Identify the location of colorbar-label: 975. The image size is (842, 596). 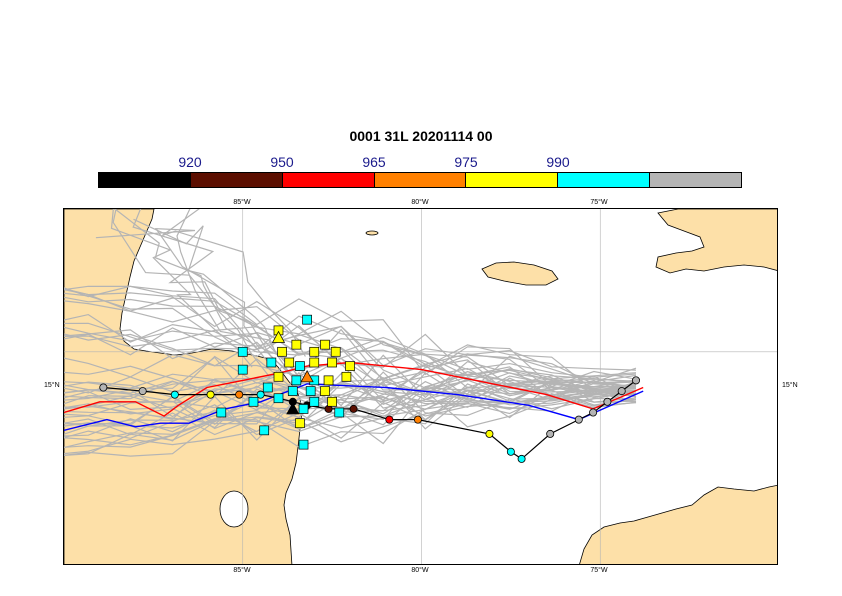
(466, 162).